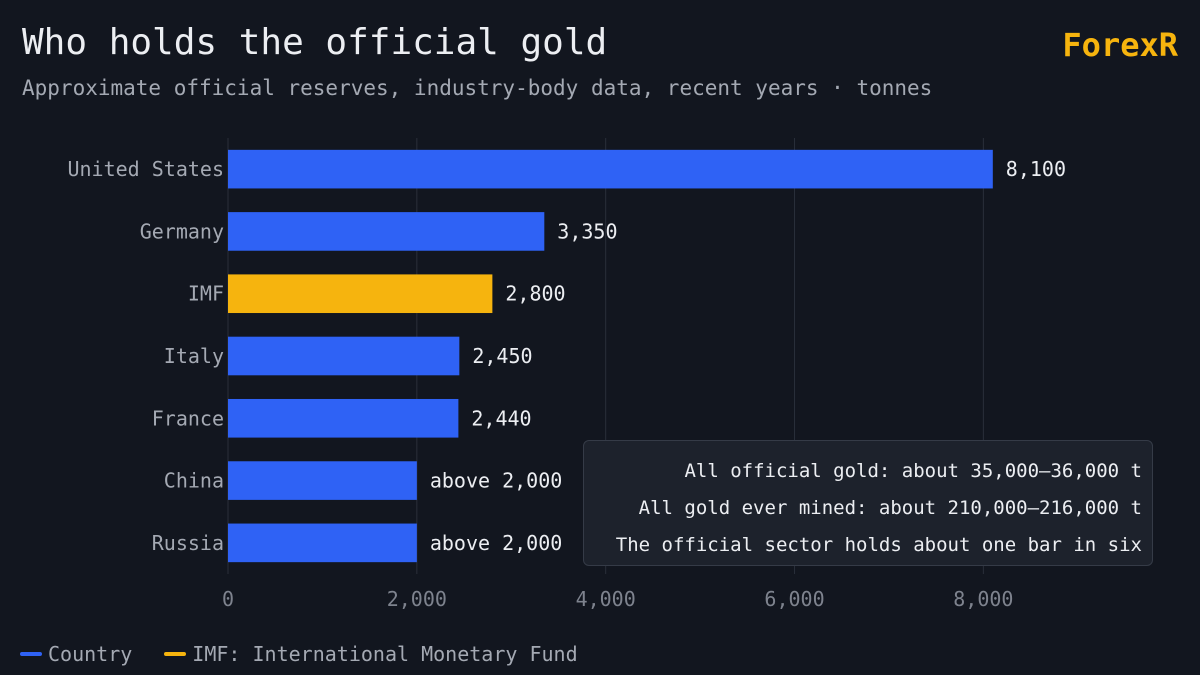  I want to click on legend-label: IMF: International Monetary Fund, so click(385, 654).